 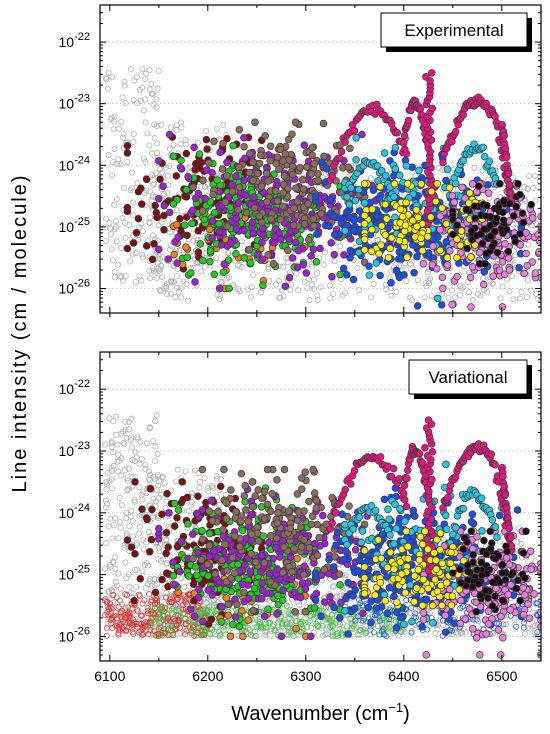 I want to click on cyan-marker, so click(x=356, y=138).